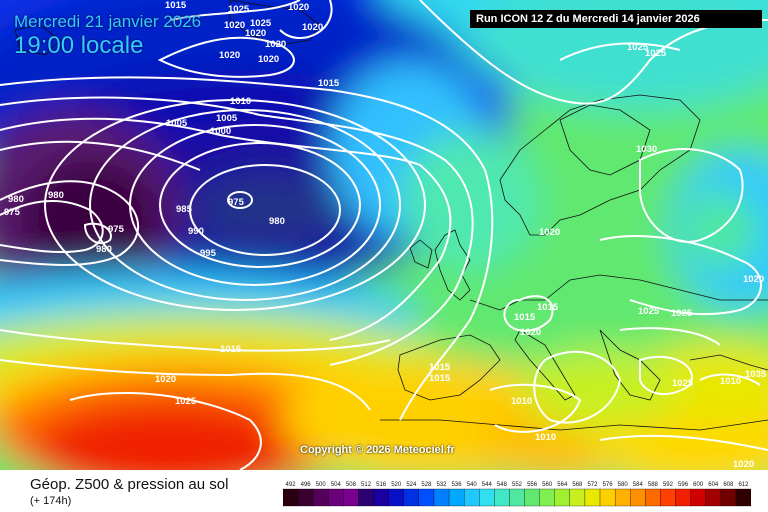 The width and height of the screenshot is (768, 512). I want to click on scale-tick-label: 612, so click(743, 485).